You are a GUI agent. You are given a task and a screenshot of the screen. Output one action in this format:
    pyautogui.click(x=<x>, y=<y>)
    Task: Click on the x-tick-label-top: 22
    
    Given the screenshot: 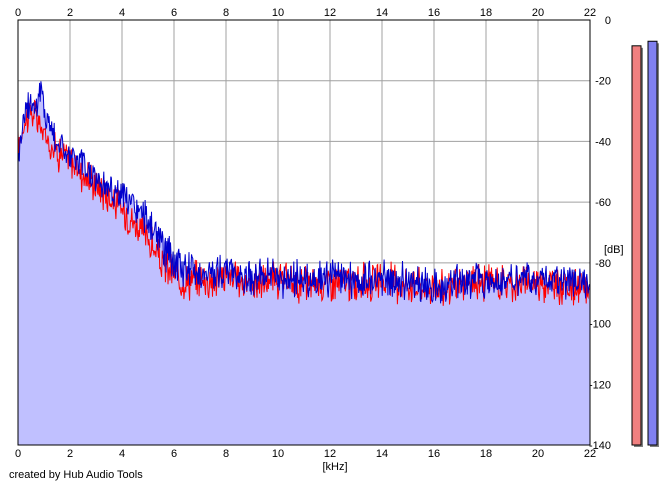 What is the action you would take?
    pyautogui.click(x=590, y=13)
    